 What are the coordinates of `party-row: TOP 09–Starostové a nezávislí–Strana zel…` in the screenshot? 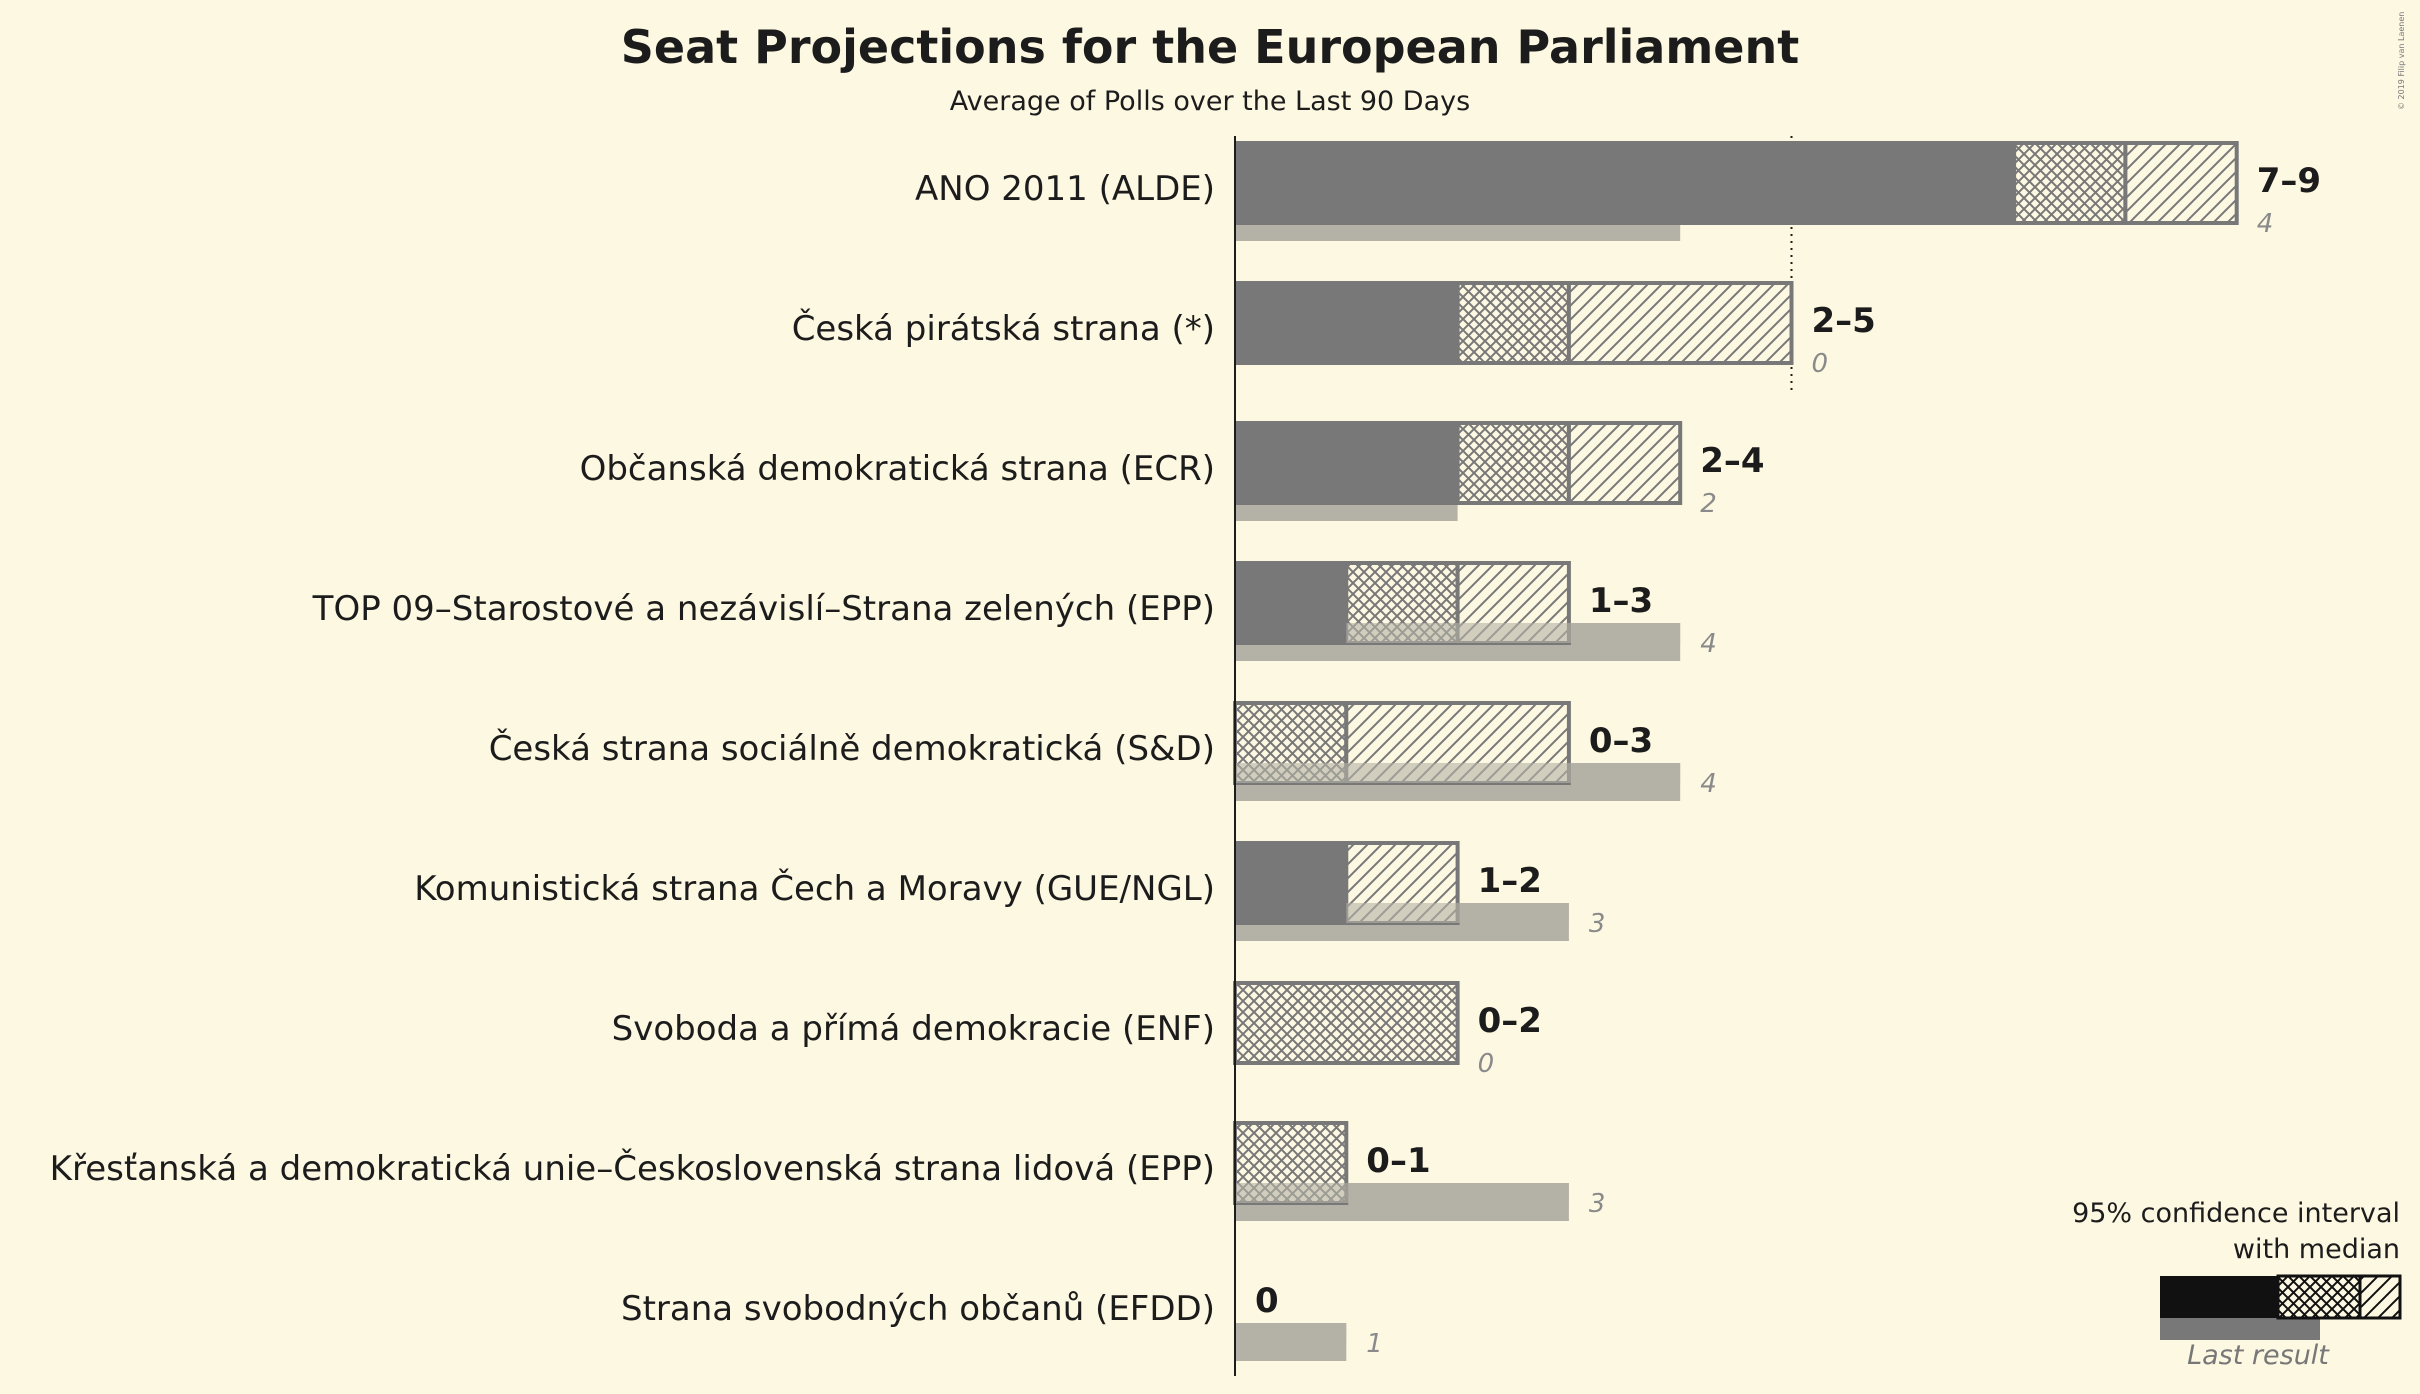 It's located at (1014, 611).